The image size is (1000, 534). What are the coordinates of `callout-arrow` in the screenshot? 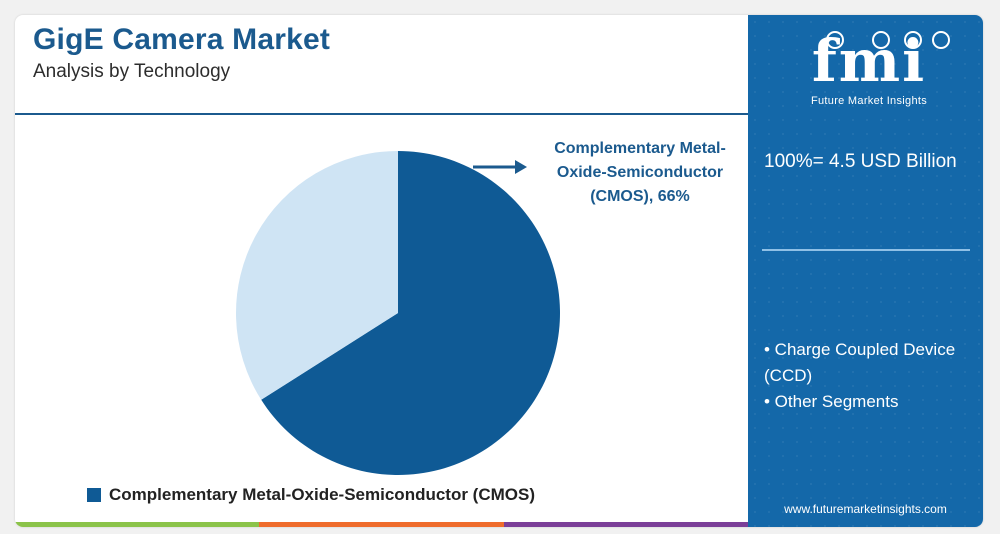 It's located at (500, 167).